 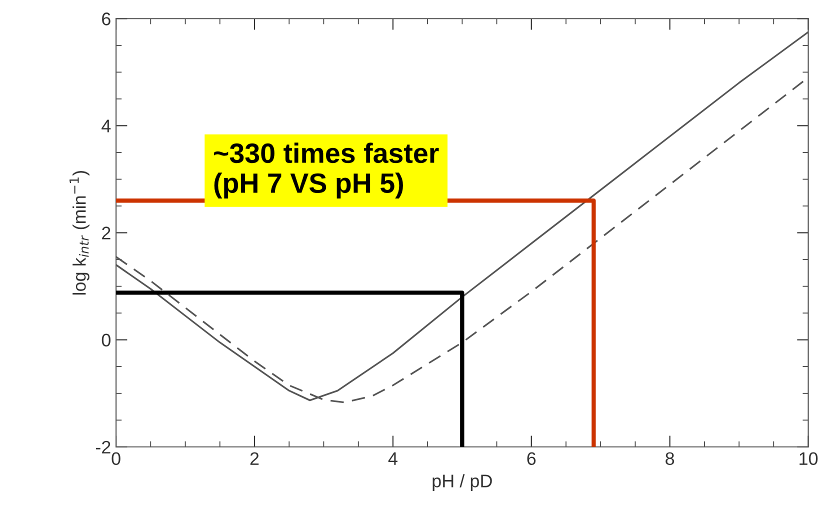 What do you see at coordinates (106, 126) in the screenshot?
I see `y-tick-label: 4` at bounding box center [106, 126].